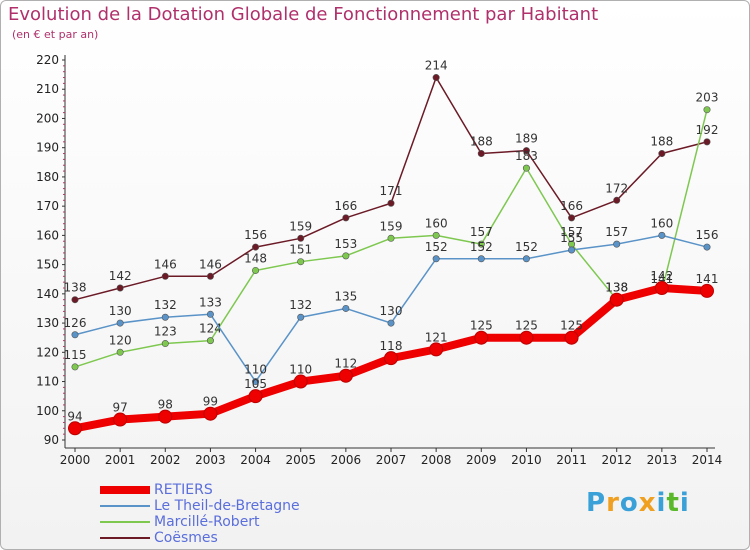 The width and height of the screenshot is (750, 550). I want to click on data-label: 148, so click(255, 258).